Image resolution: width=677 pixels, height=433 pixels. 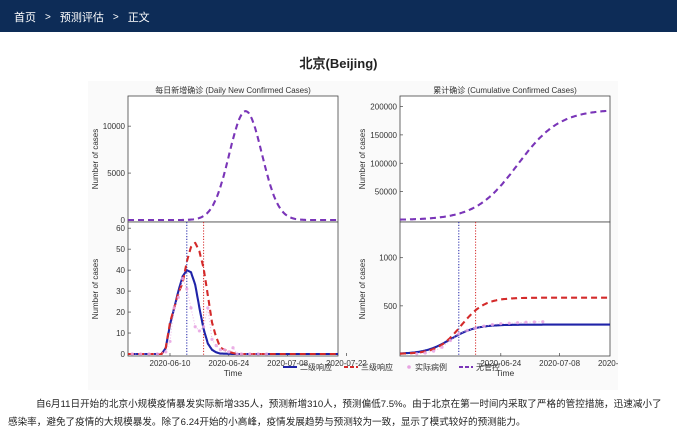 I want to click on legend-label: 实际病例, so click(x=431, y=367).